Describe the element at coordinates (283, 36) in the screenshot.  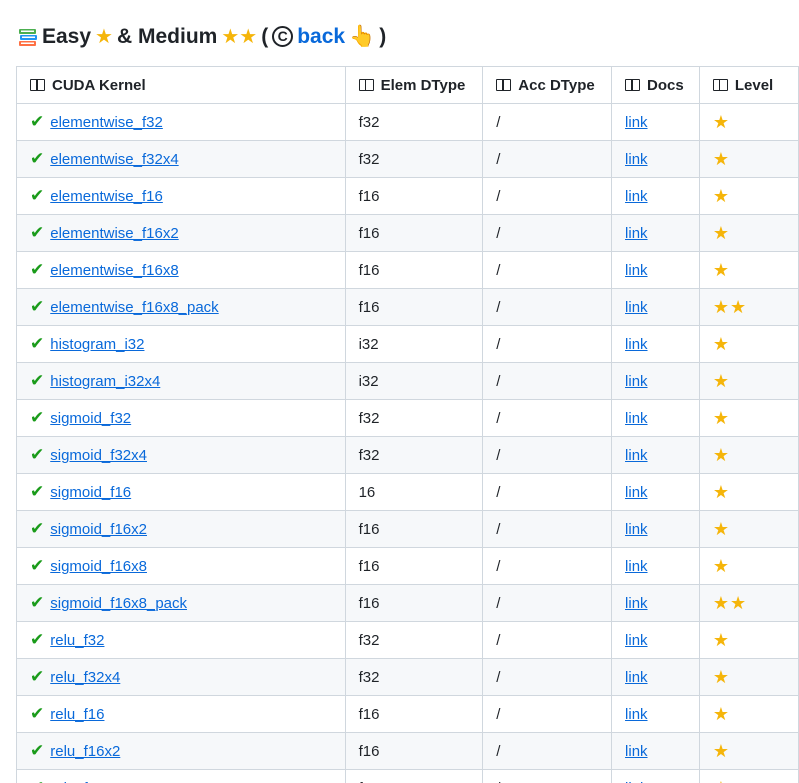
I see `copyright-icon: C` at that location.